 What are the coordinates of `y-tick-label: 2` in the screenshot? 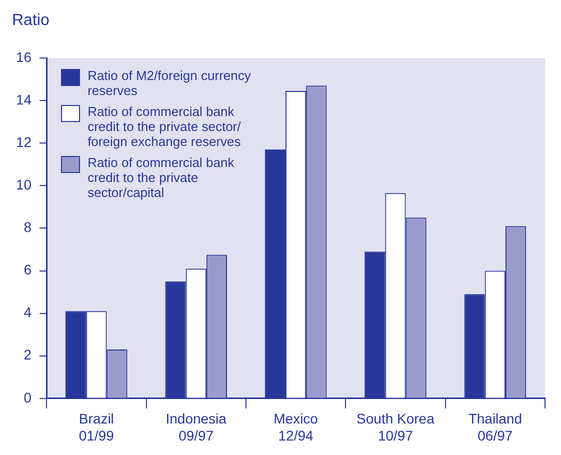 It's located at (28, 354).